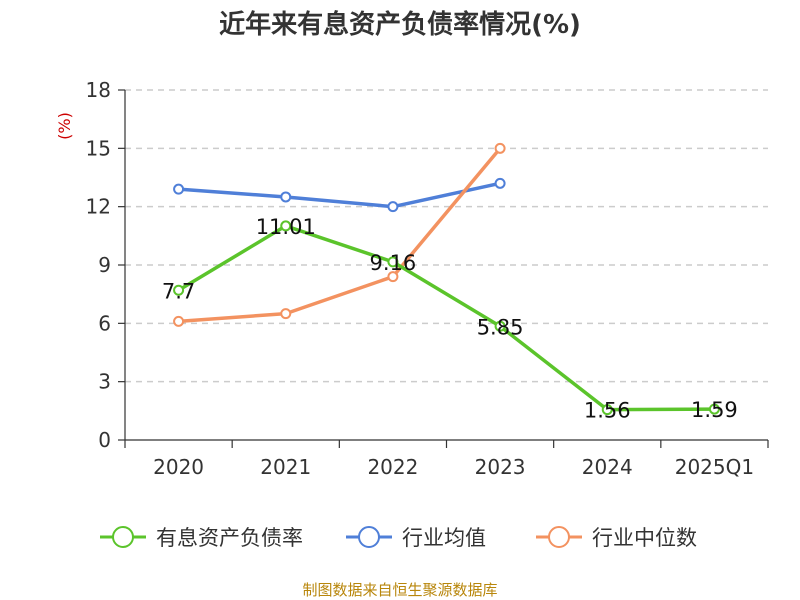 The image size is (800, 600). I want to click on data-label: 1.56, so click(607, 411).